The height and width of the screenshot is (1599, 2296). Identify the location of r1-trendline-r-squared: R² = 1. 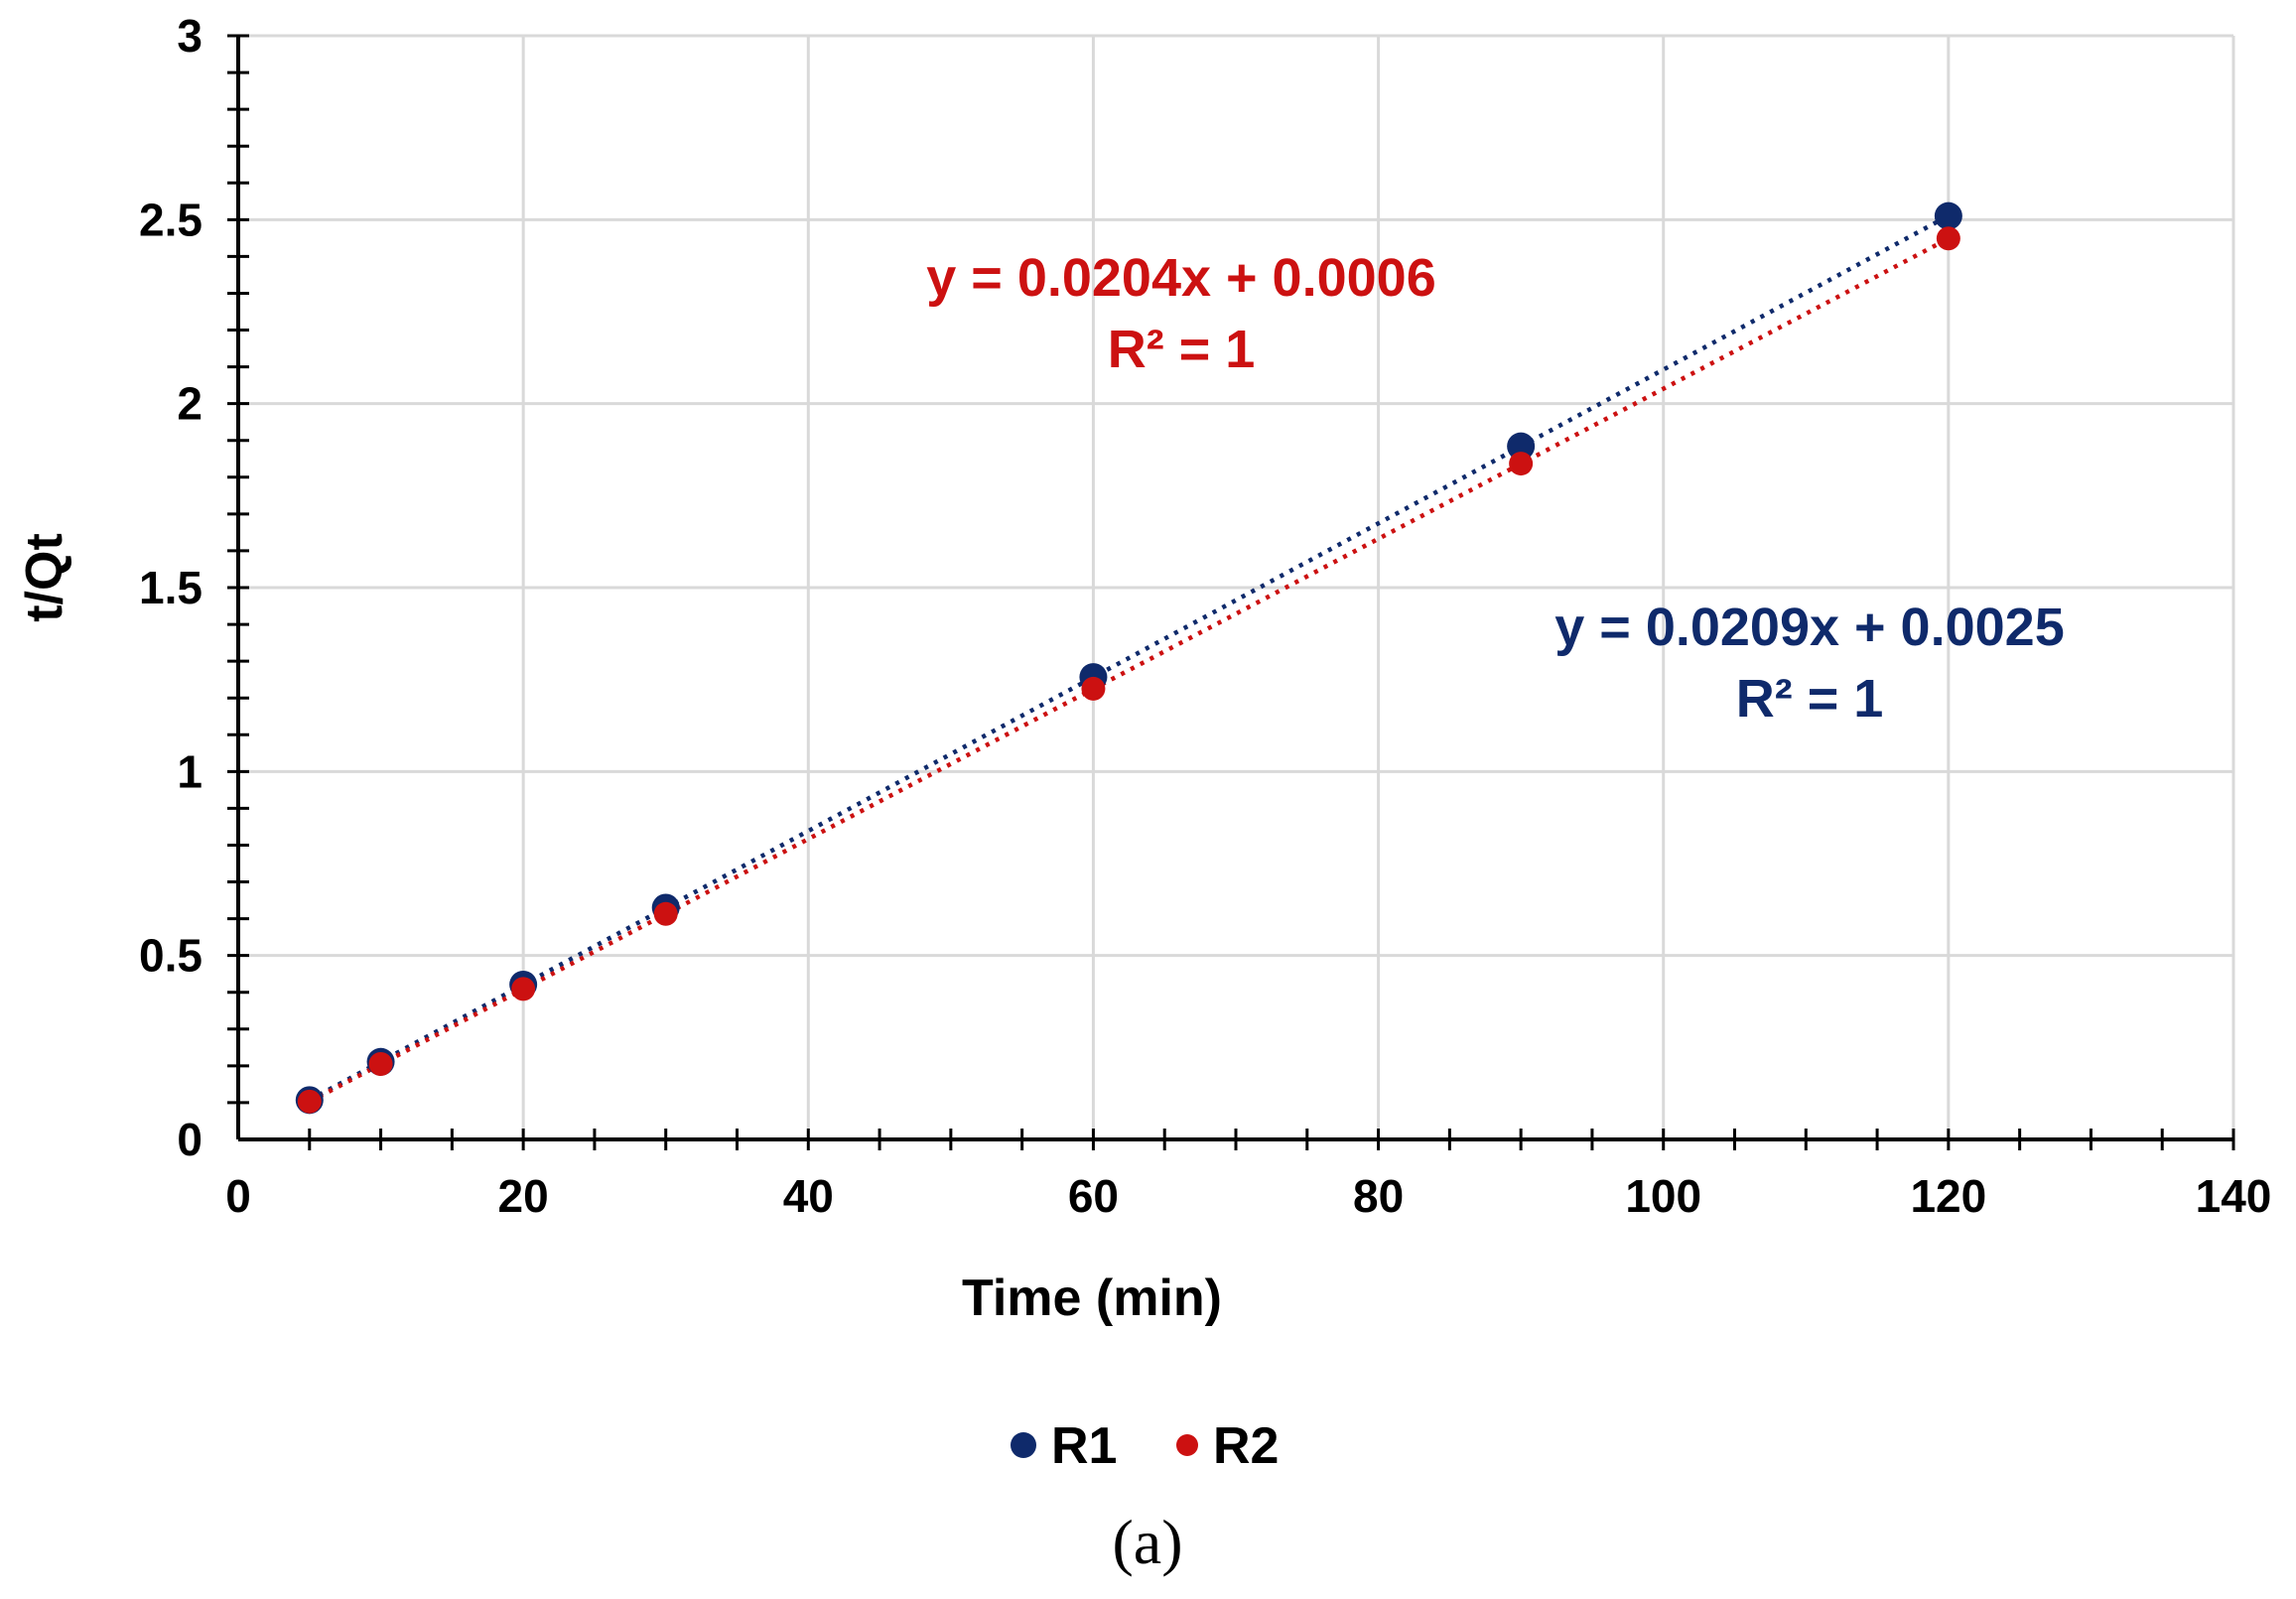
(1810, 699).